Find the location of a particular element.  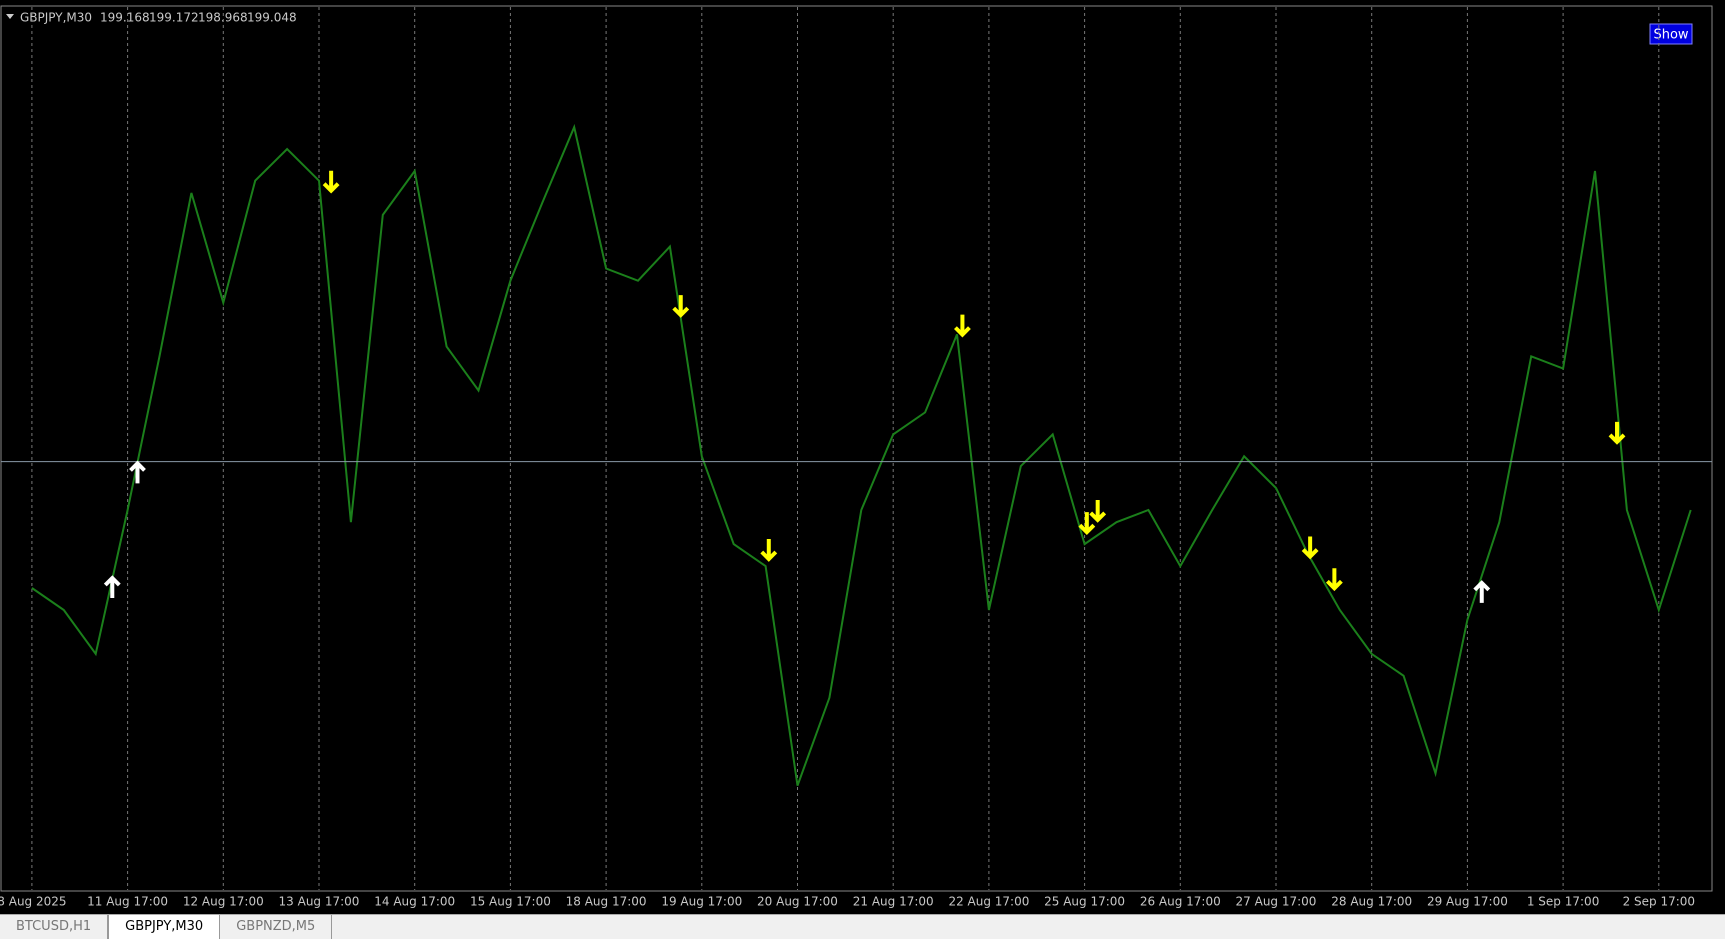

symbol-label: GBPJPY,M30 is located at coordinates (56, 18).